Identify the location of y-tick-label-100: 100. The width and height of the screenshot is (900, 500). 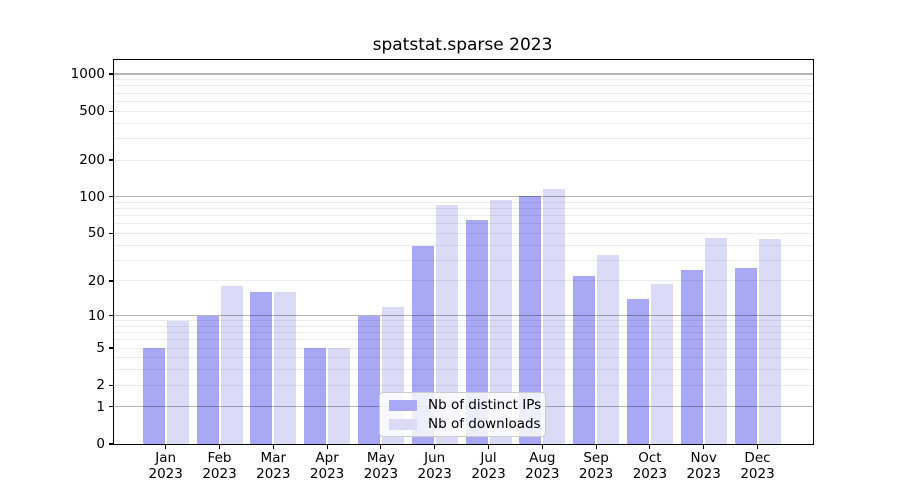
(92, 196).